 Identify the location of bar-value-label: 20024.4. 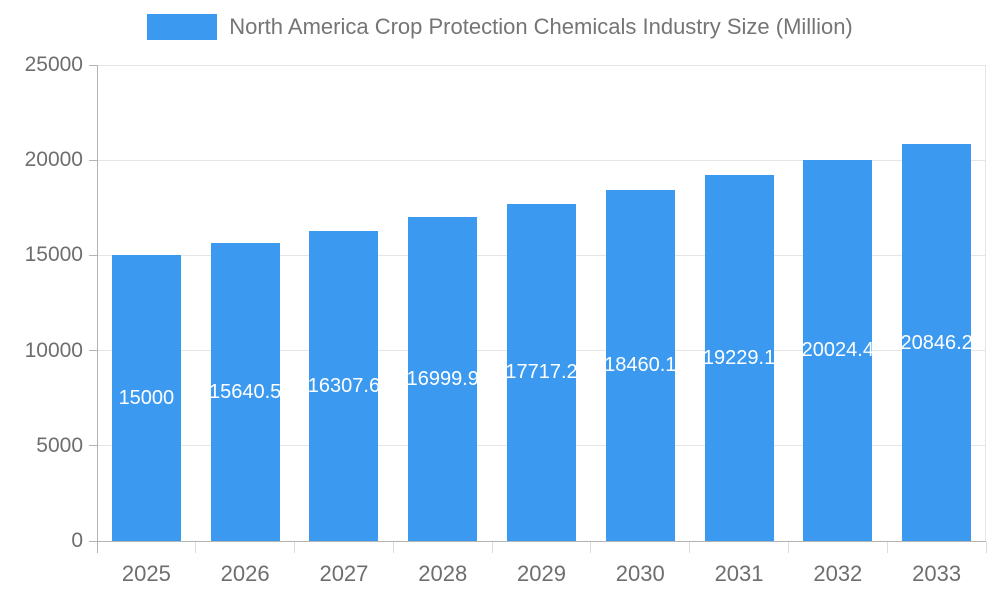
(837, 350).